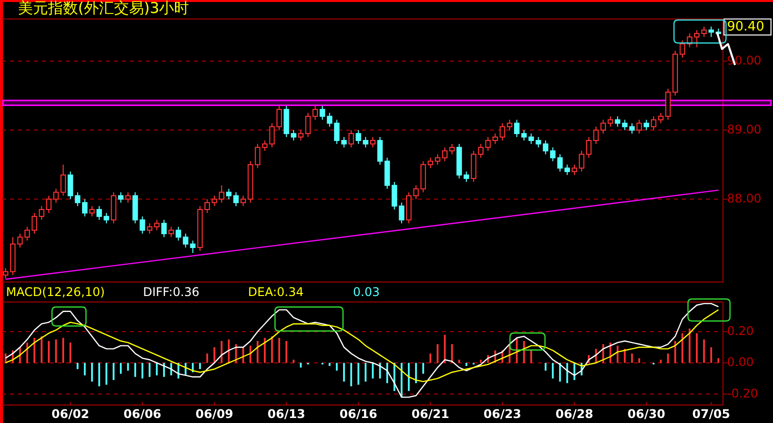 This screenshot has width=773, height=423. Describe the element at coordinates (171, 292) in the screenshot. I see `text: DIFF:0.36` at that location.